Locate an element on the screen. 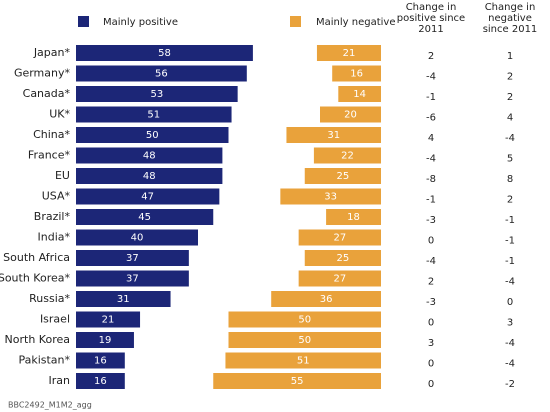 The width and height of the screenshot is (550, 412). value-label: 48 is located at coordinates (149, 156).